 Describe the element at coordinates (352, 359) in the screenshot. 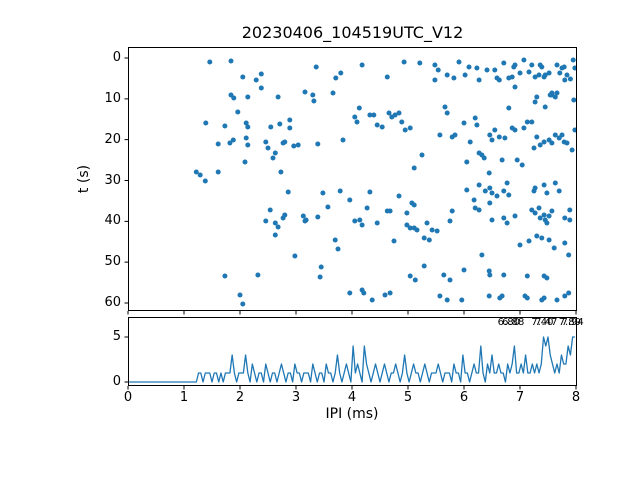

I see `histogram-line` at that location.